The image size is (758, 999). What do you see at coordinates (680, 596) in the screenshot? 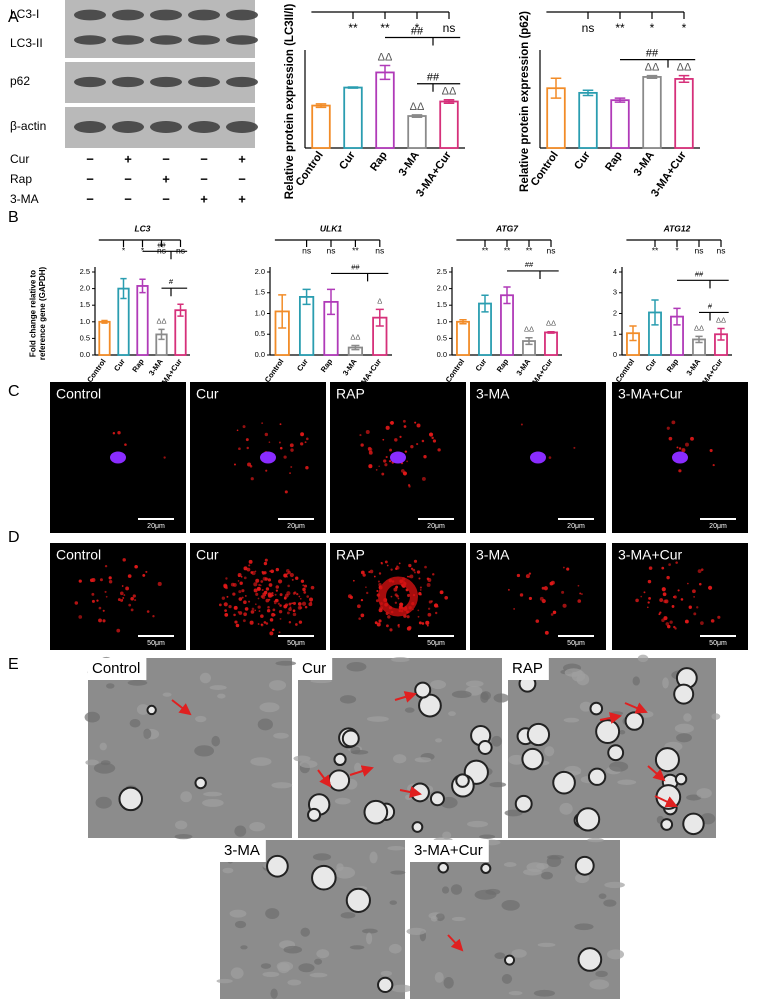
I see `micrograph` at bounding box center [680, 596].